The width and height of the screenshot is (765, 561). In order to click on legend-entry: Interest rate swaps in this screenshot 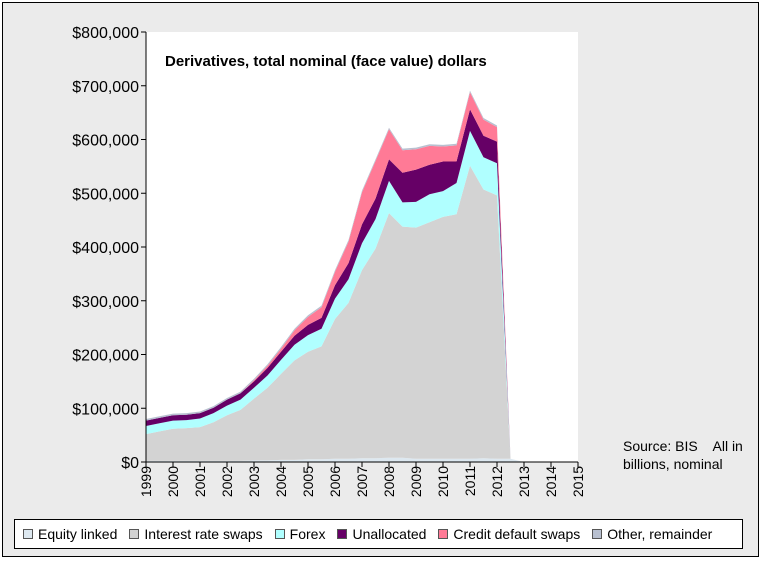, I will do `click(196, 534)`.